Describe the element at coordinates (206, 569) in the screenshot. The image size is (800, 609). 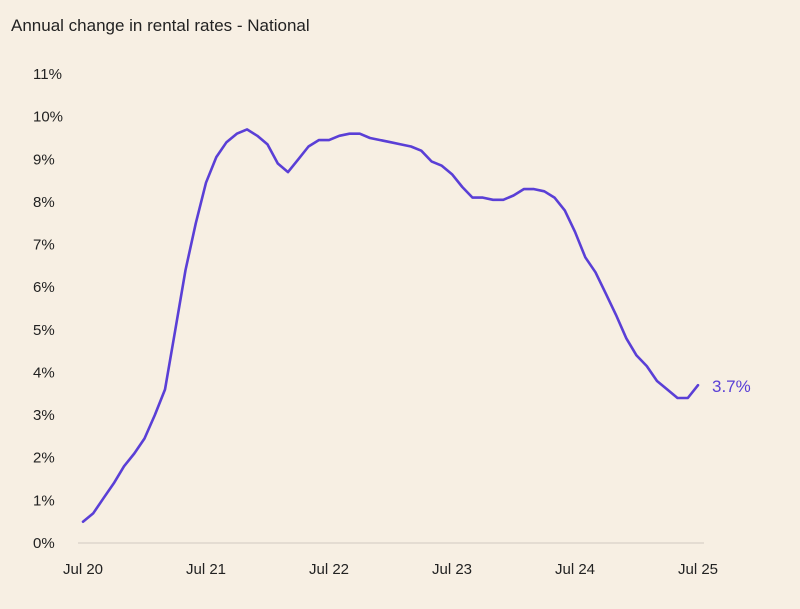
I see `x-tick-label: Jul 21` at that location.